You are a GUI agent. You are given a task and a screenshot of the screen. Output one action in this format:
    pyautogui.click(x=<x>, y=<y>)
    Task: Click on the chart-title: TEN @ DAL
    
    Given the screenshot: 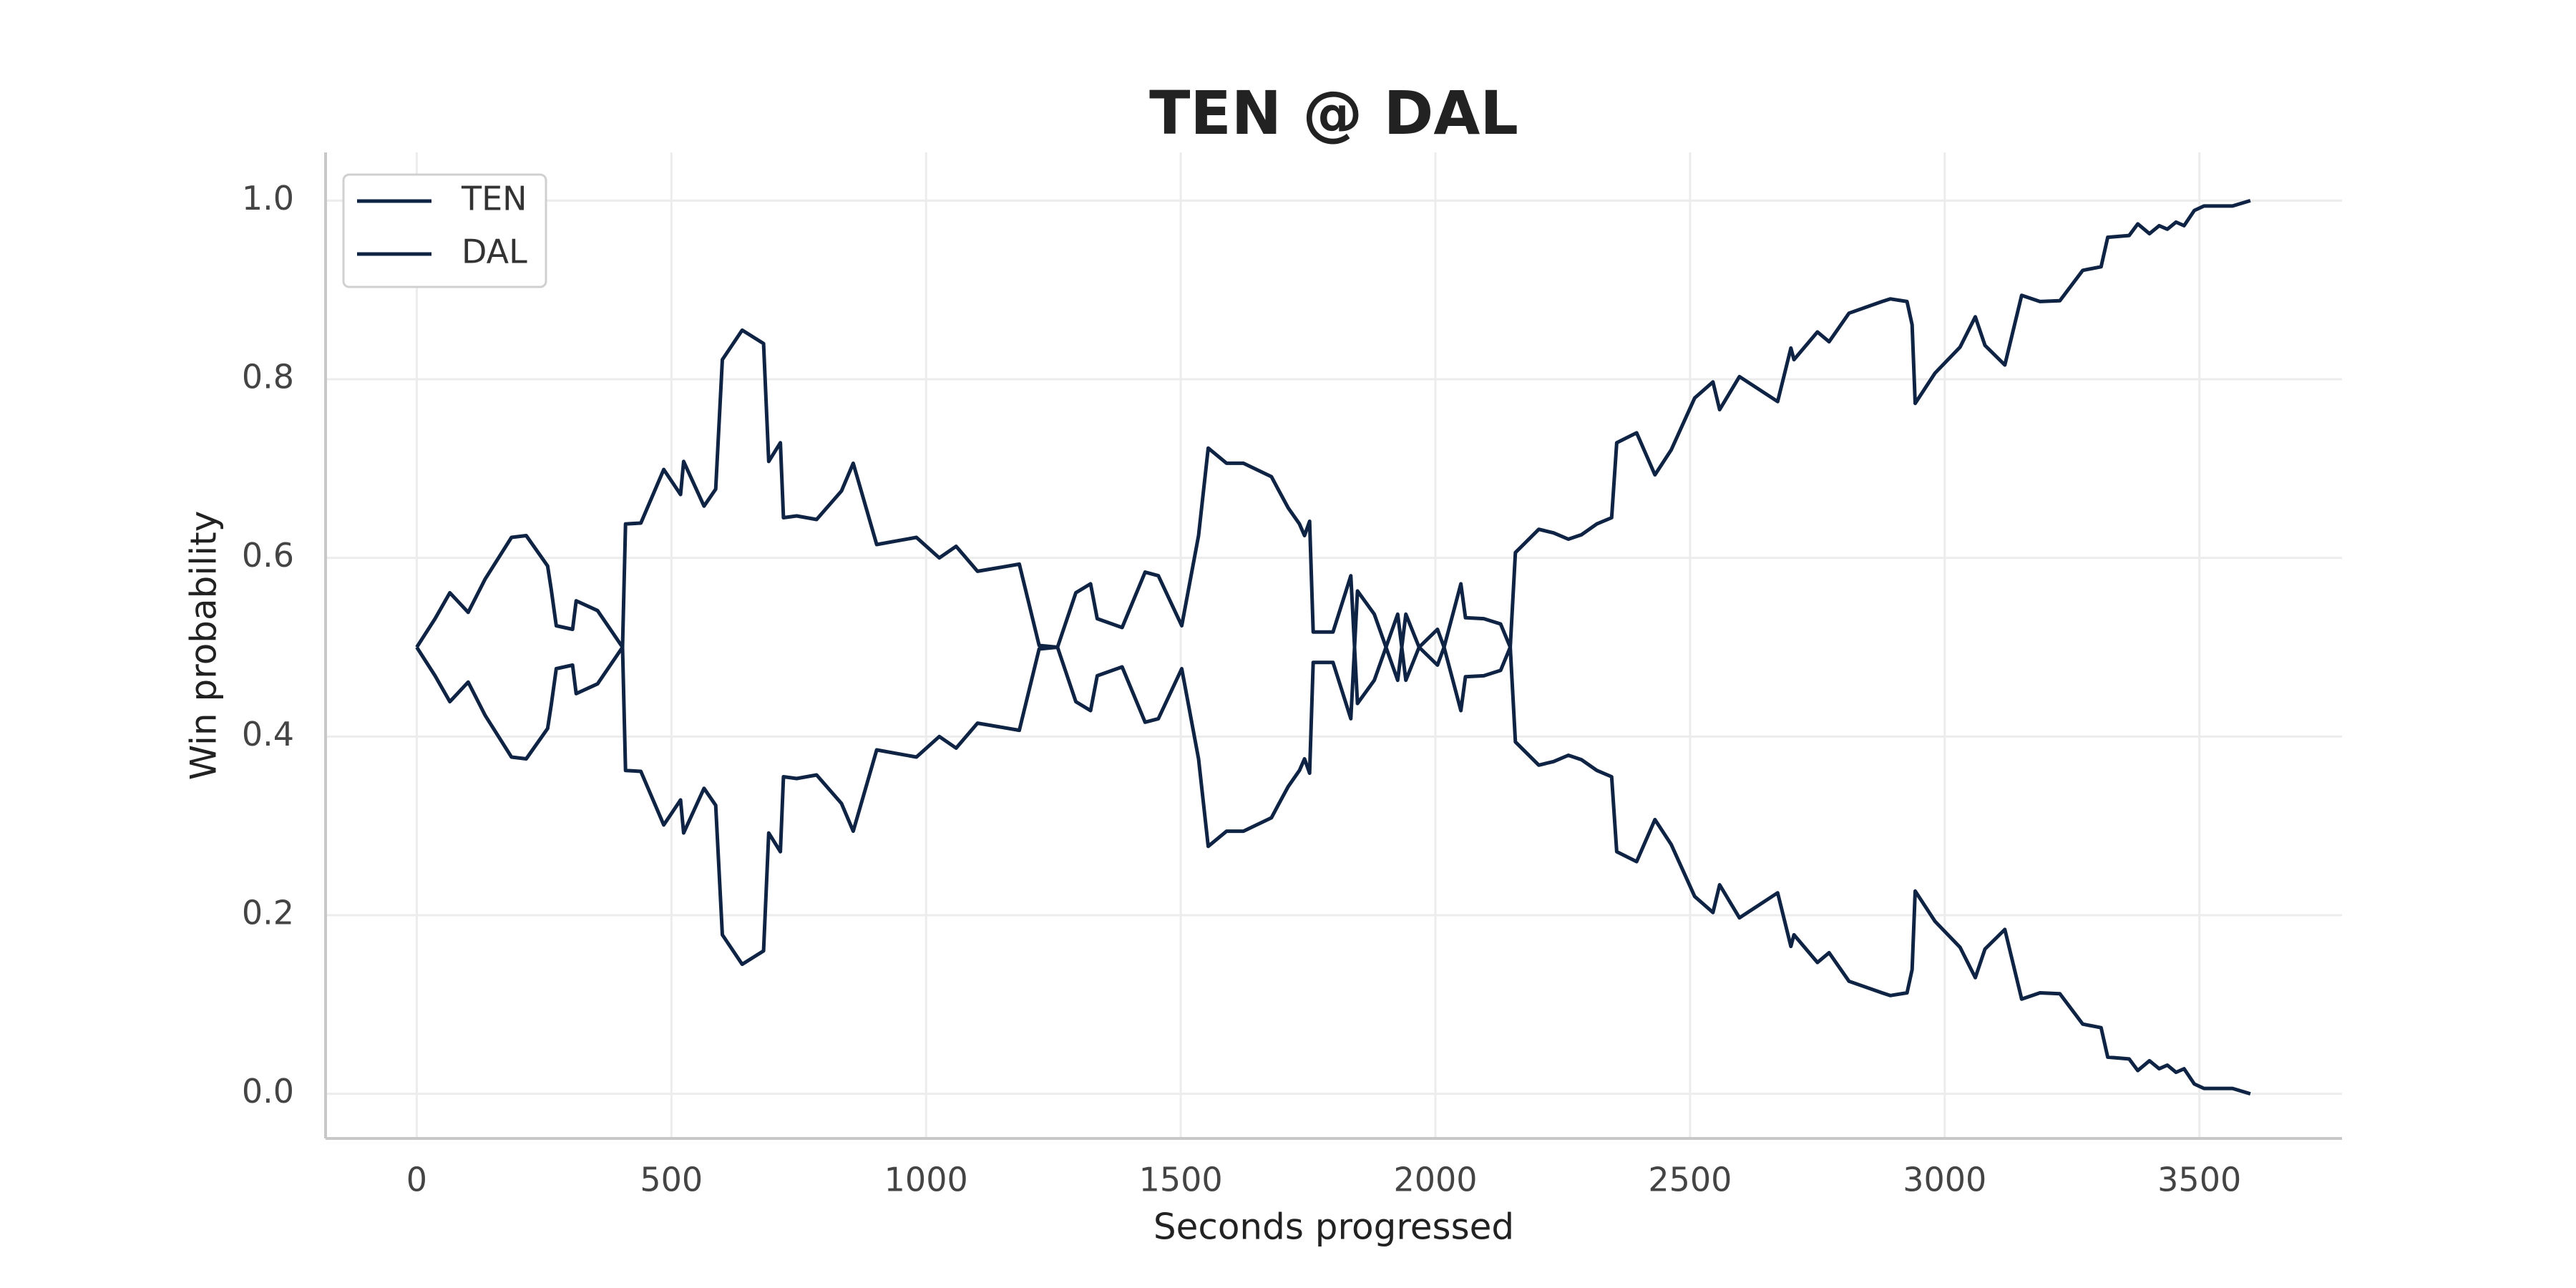 What is the action you would take?
    pyautogui.click(x=1333, y=113)
    